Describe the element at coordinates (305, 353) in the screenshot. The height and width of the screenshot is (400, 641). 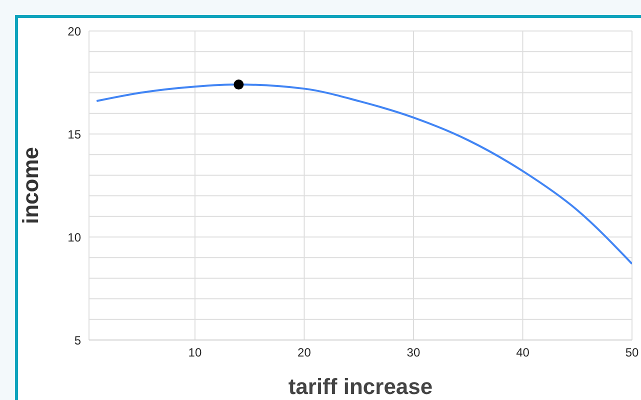
I see `x-tick-label: 20` at that location.